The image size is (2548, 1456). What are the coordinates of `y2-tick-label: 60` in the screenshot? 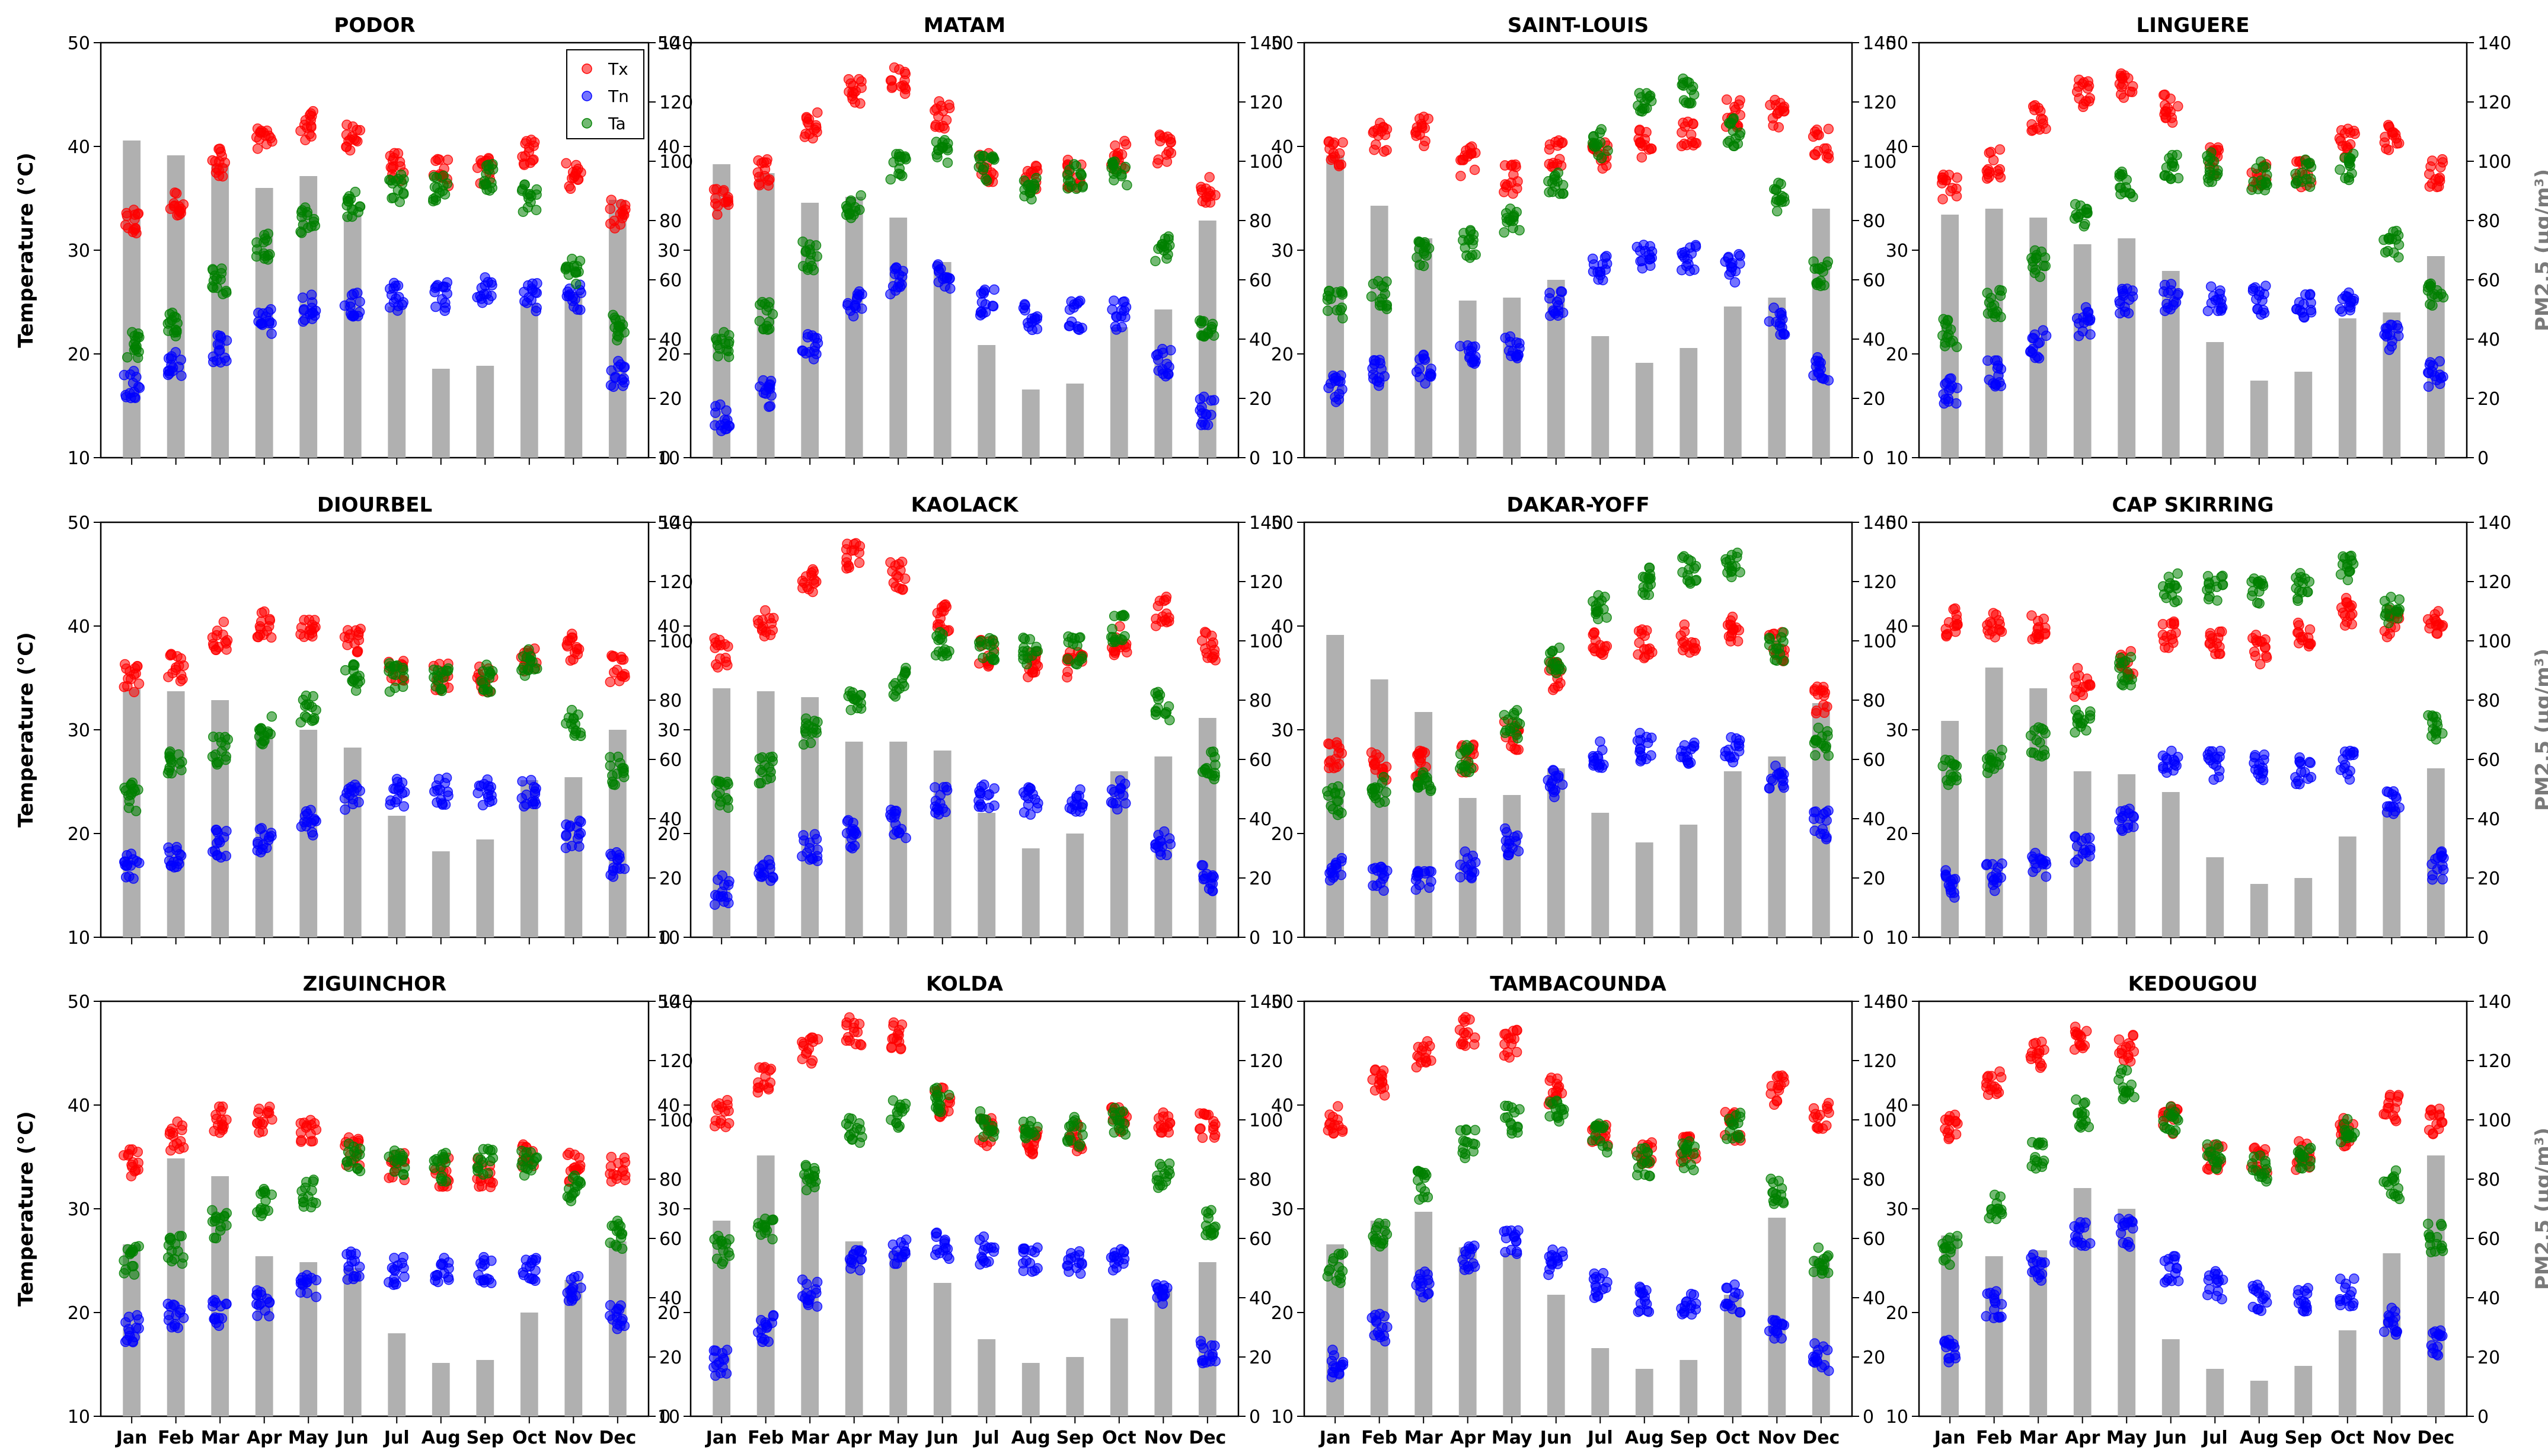 It's located at (1260, 281).